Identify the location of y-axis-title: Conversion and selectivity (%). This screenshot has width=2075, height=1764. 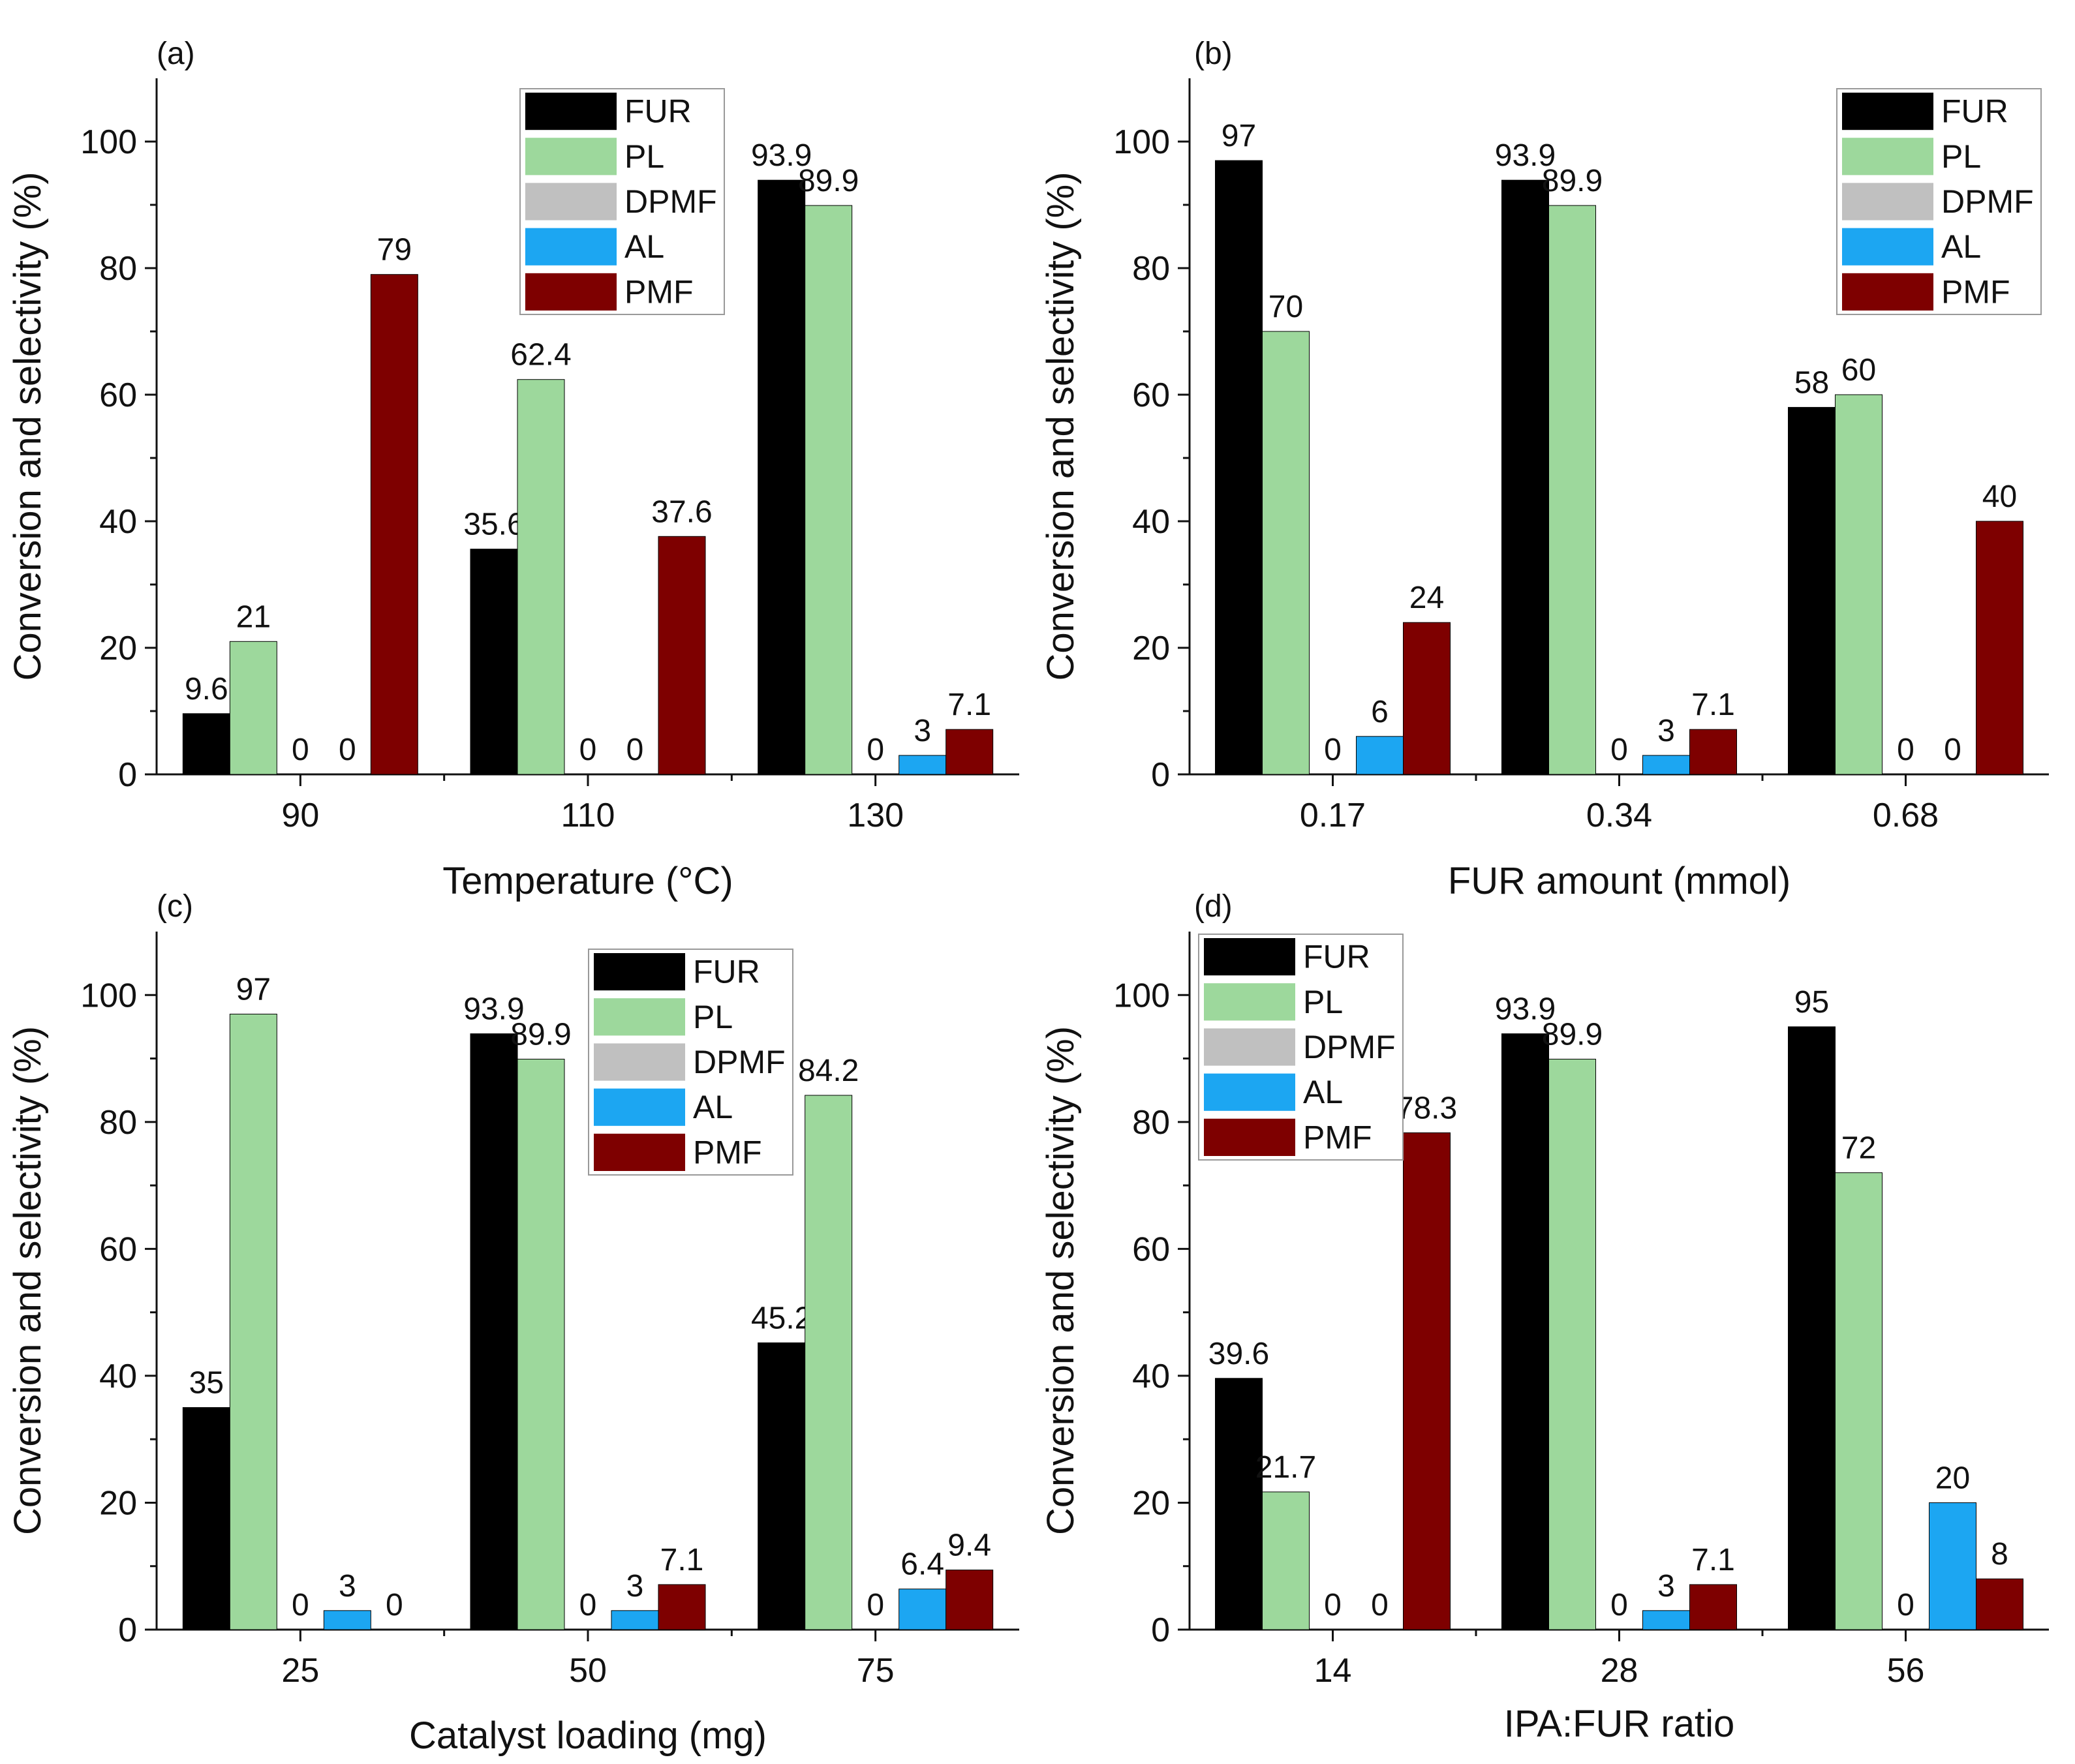
(28, 426).